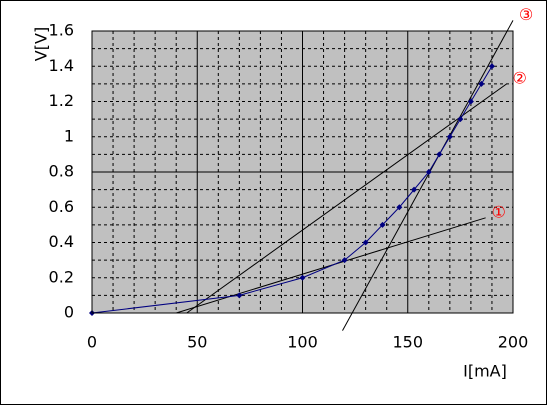  Describe the element at coordinates (69, 135) in the screenshot. I see `y-tick-label: 1` at that location.